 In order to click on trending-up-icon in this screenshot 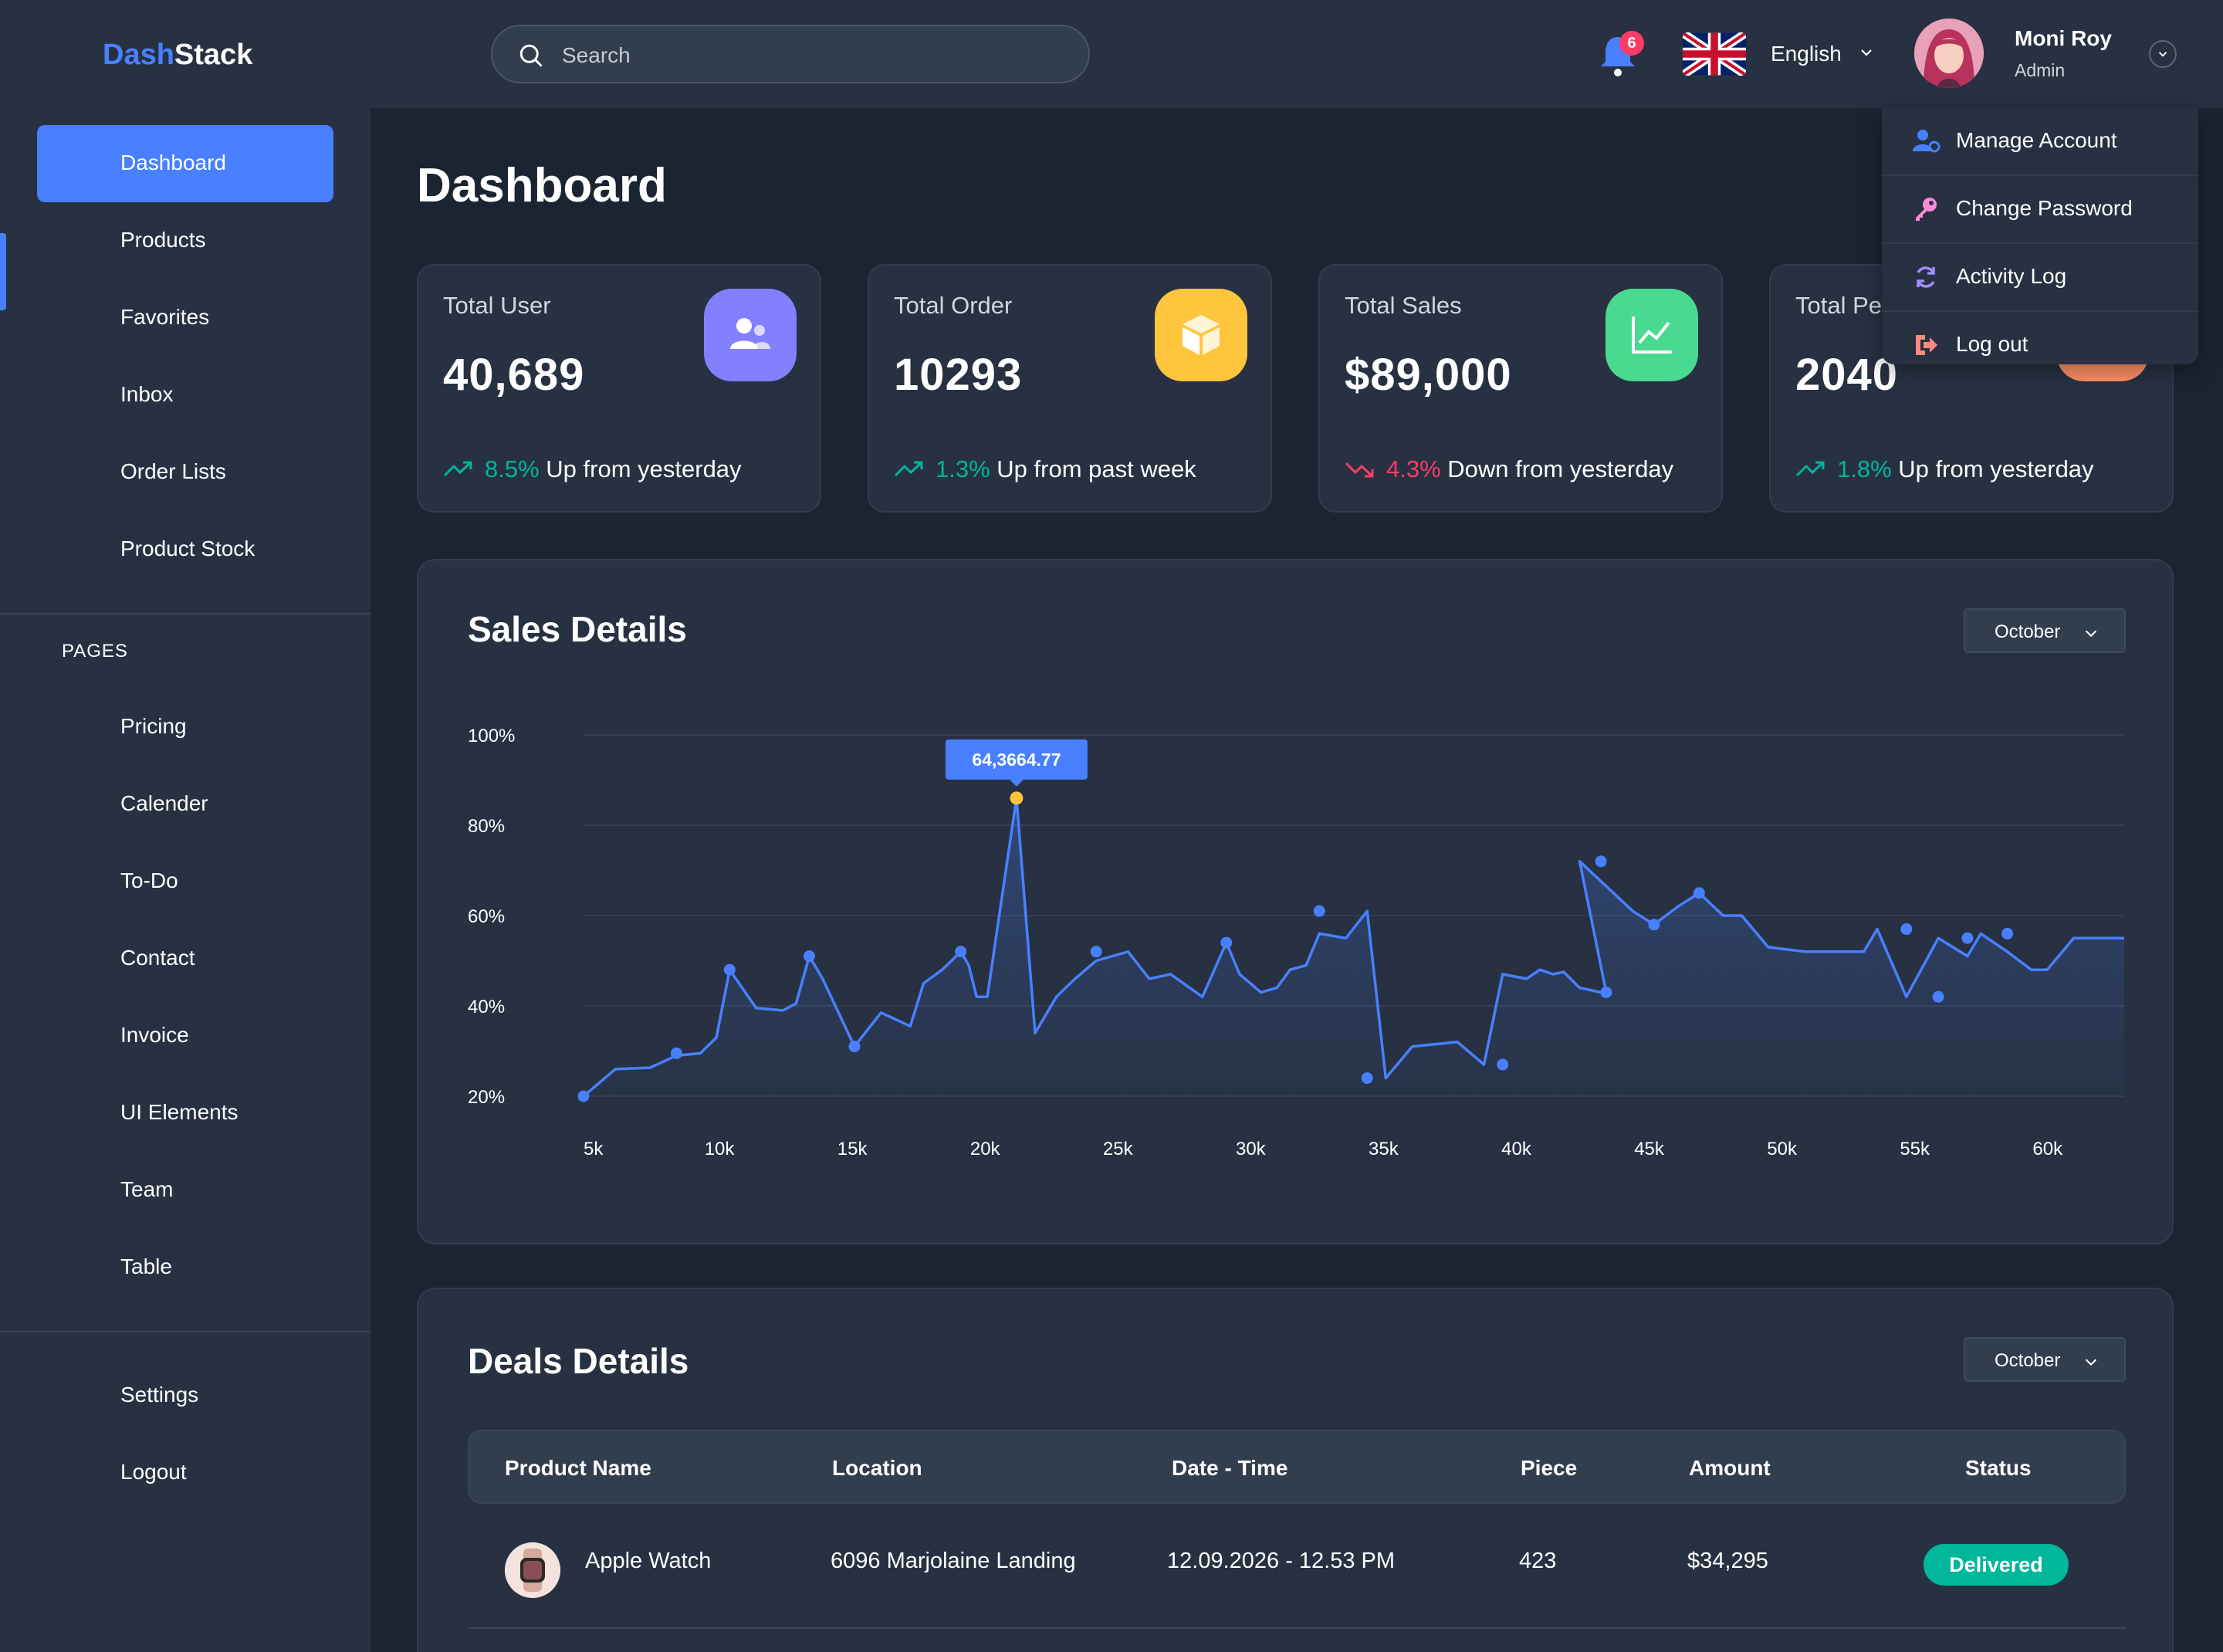, I will do `click(1810, 469)`.